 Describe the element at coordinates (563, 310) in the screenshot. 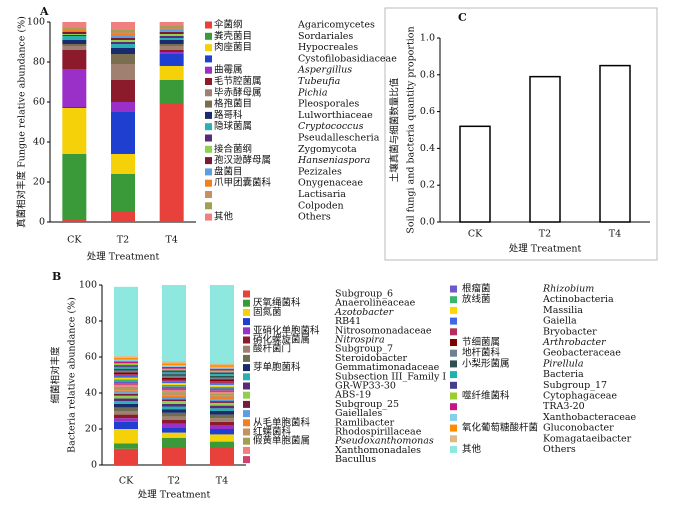

I see `legend-label: Massilia` at that location.